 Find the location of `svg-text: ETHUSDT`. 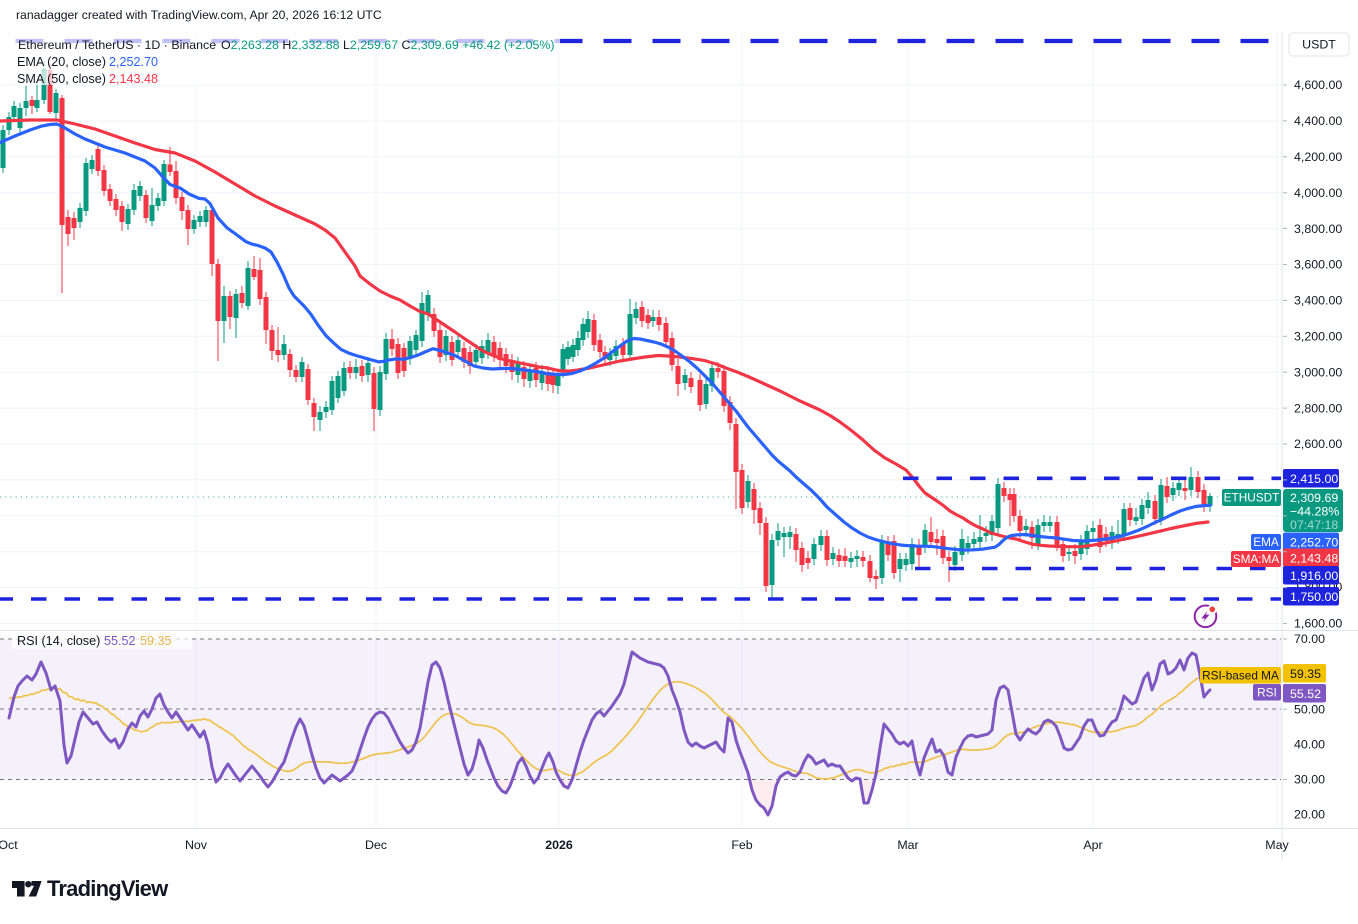

svg-text: ETHUSDT is located at coordinates (1252, 498).